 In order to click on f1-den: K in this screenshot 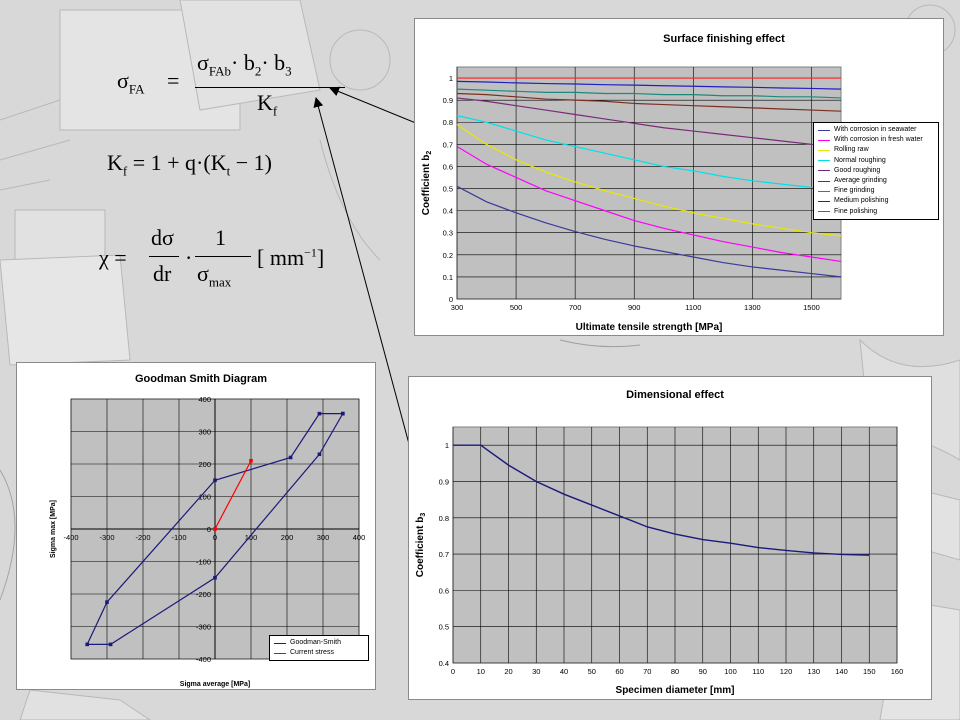, I will do `click(265, 102)`.